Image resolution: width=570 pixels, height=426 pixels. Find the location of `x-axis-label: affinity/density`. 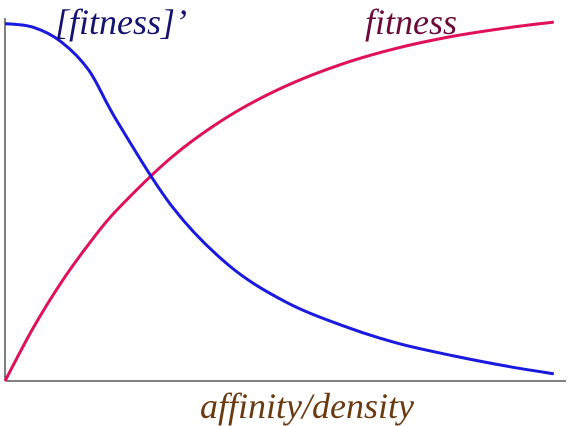

x-axis-label: affinity/density is located at coordinates (307, 406).